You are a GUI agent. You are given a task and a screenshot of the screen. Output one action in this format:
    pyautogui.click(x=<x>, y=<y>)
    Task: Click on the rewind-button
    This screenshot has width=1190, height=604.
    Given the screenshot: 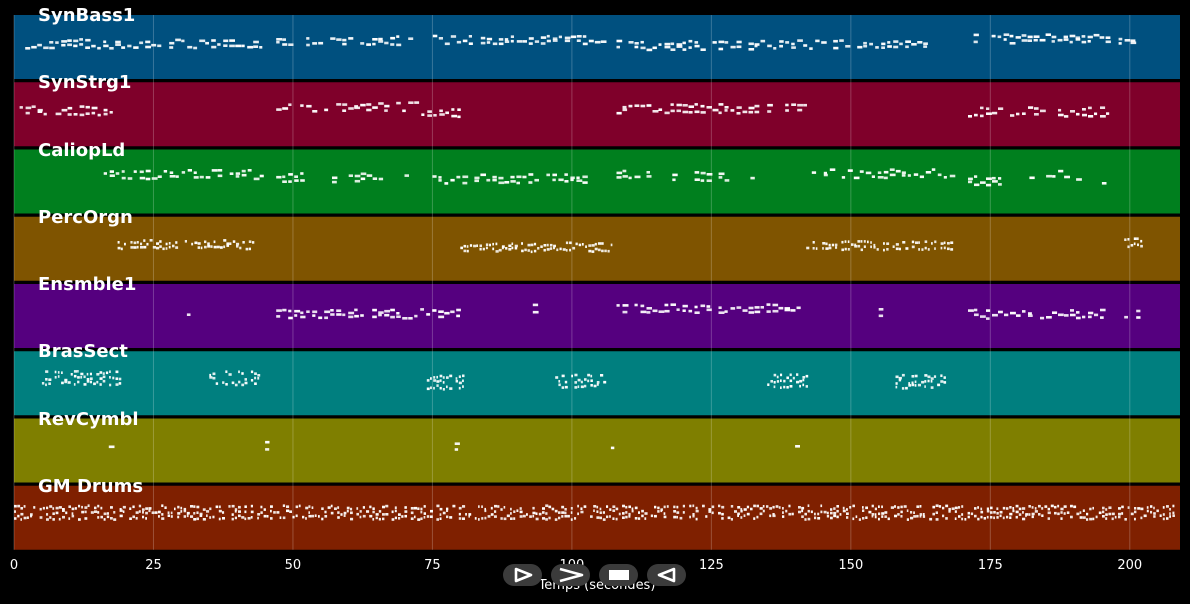 What is the action you would take?
    pyautogui.click(x=666, y=575)
    